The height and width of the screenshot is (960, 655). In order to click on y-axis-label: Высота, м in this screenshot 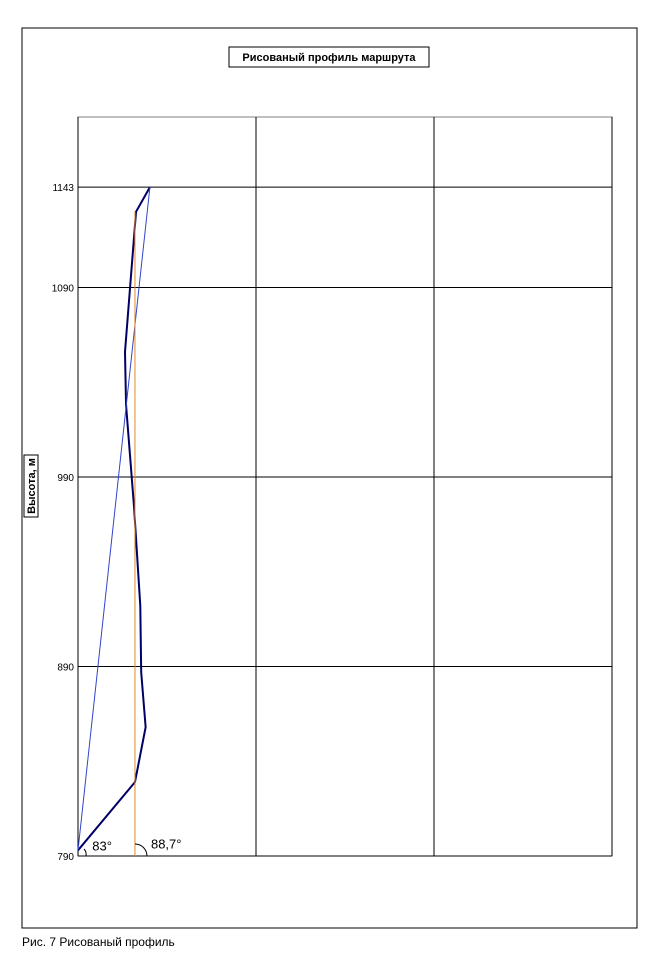, I will do `click(32, 486)`.